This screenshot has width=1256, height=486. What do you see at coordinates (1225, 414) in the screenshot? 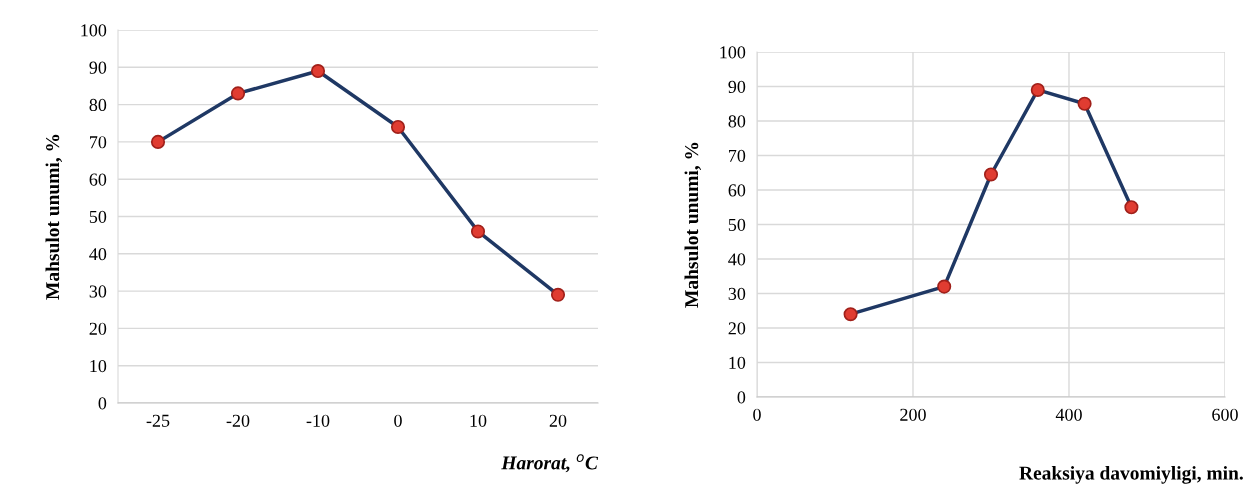
I see `x-tick-label: 600` at bounding box center [1225, 414].